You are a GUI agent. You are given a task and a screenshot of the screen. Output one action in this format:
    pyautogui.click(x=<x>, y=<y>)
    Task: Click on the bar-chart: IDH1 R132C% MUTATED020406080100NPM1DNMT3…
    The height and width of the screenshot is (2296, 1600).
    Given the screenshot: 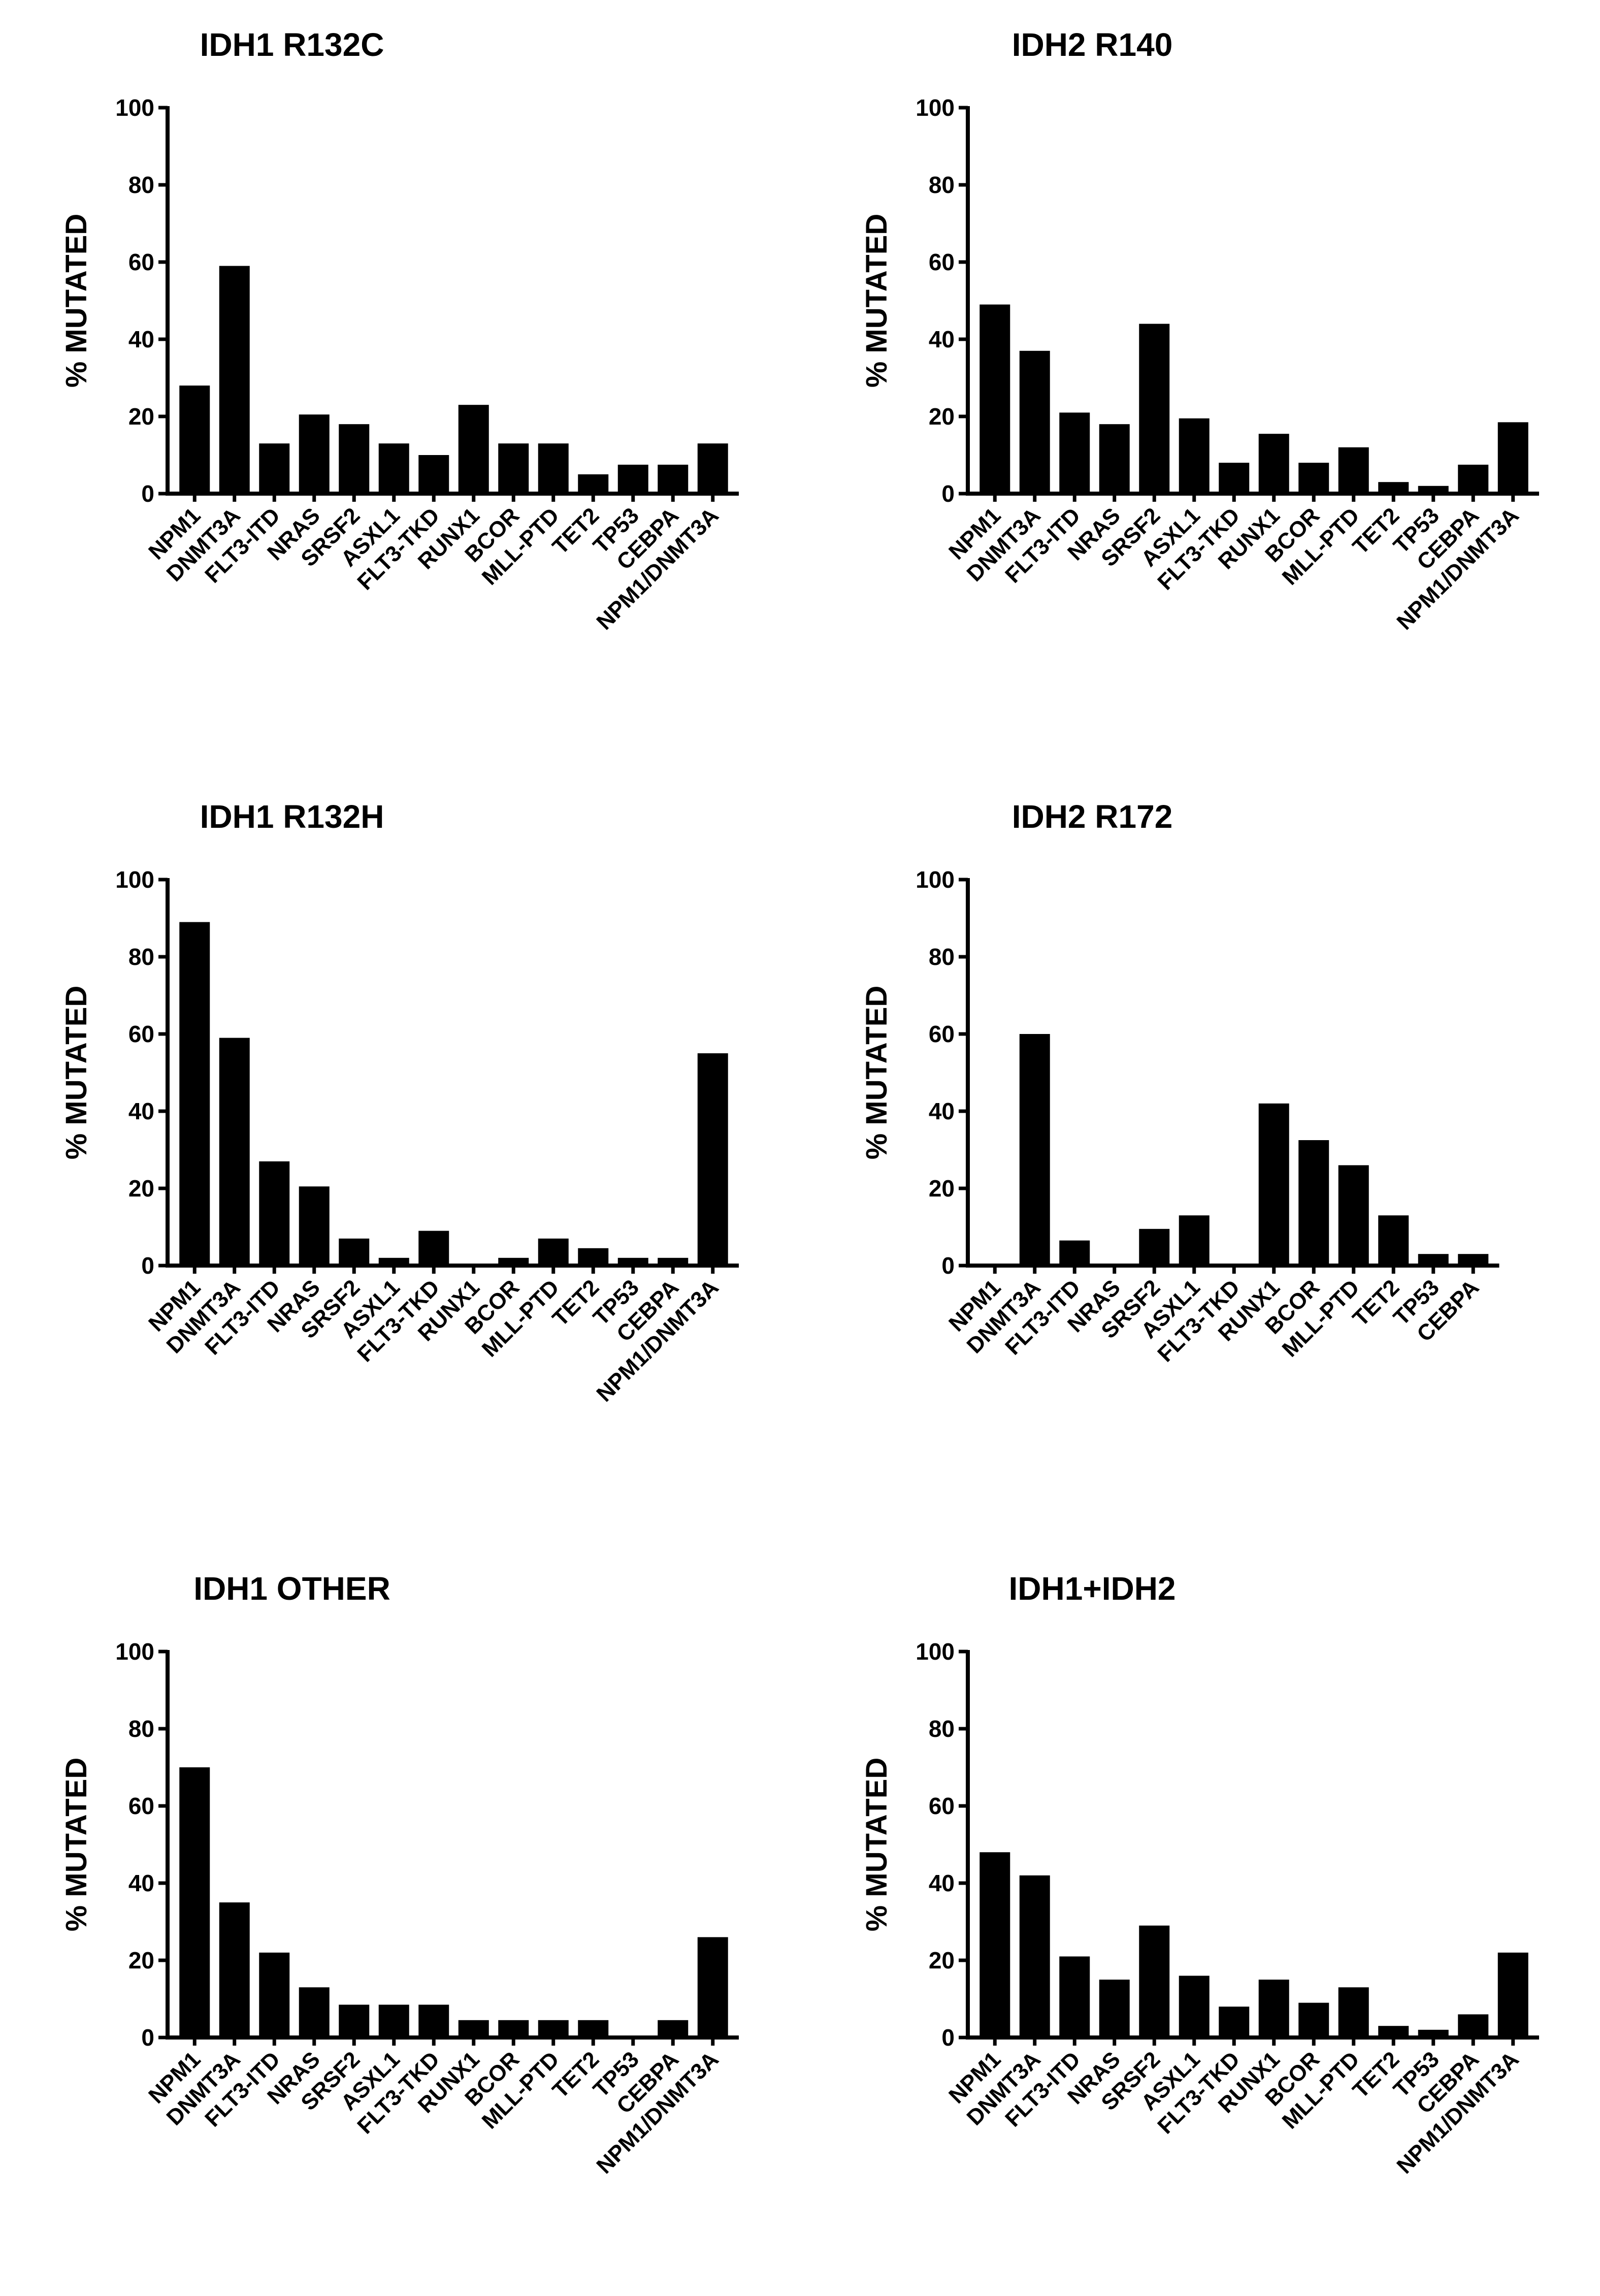 What is the action you would take?
    pyautogui.click(x=399, y=330)
    